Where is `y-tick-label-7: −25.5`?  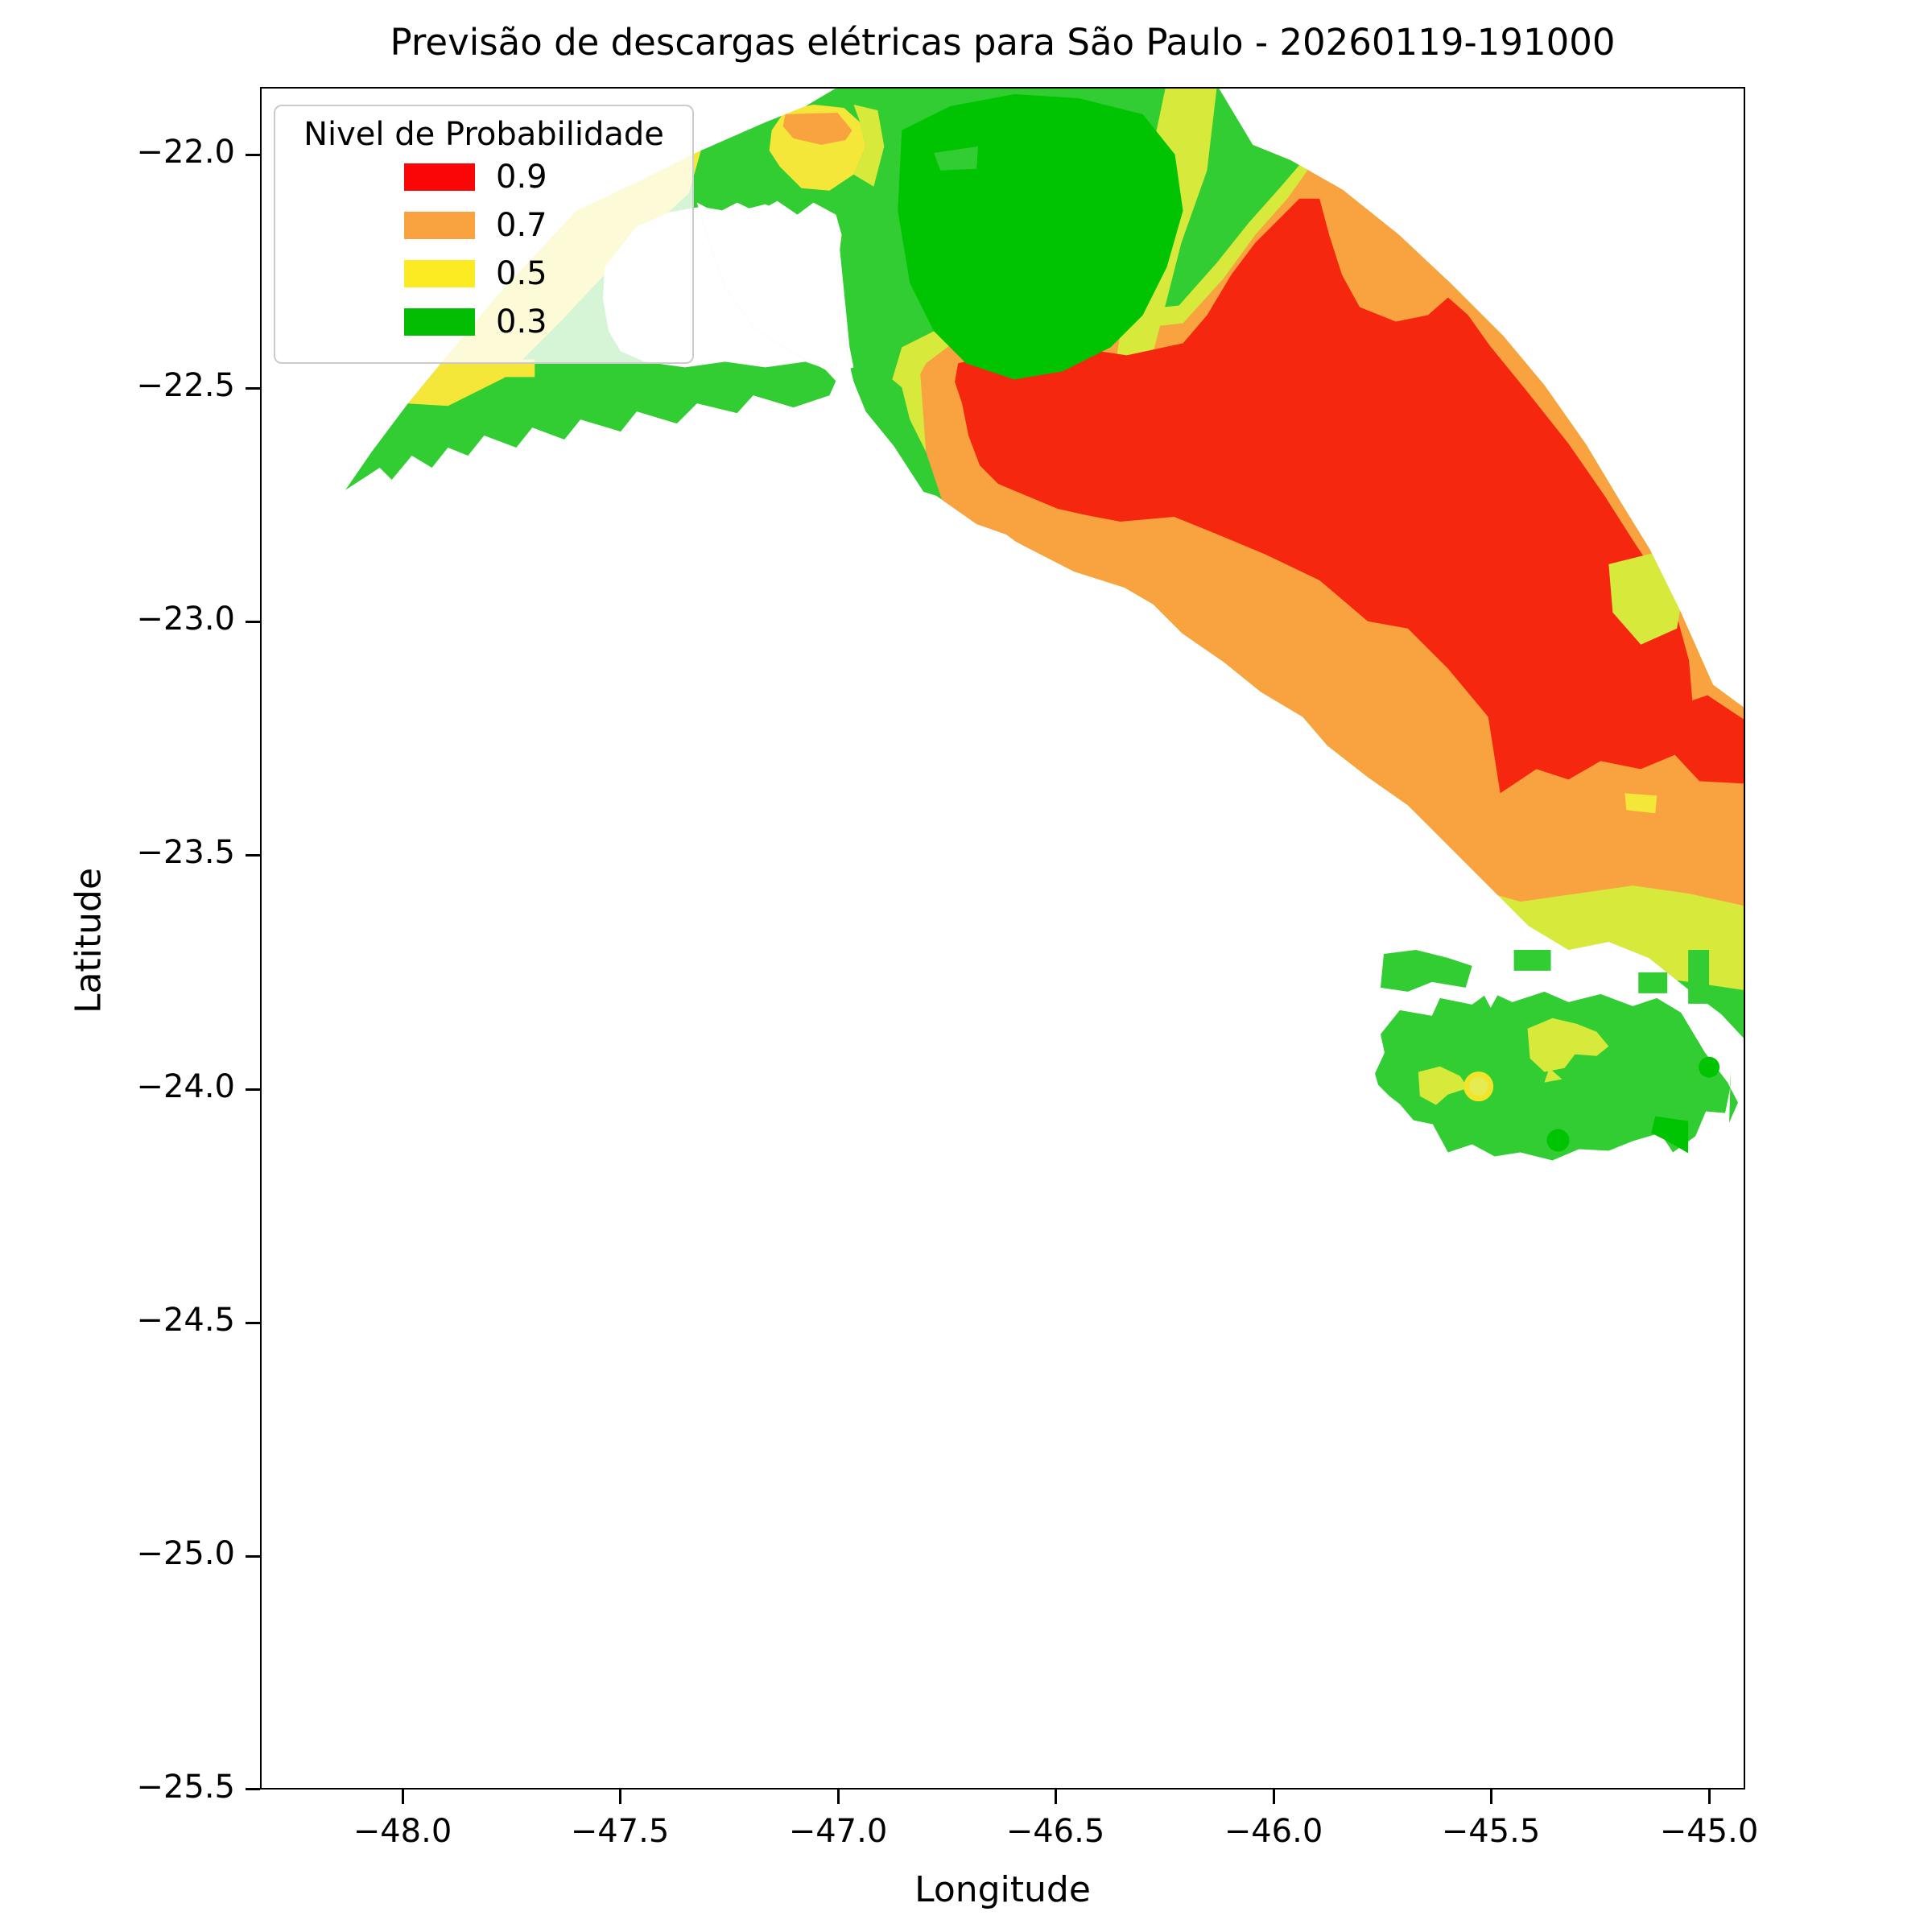 y-tick-label-7: −25.5 is located at coordinates (185, 1787).